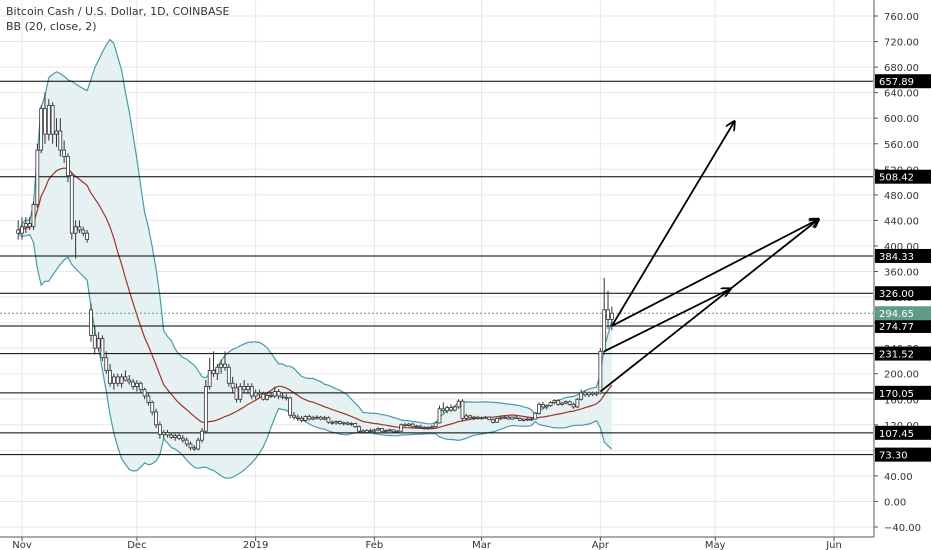 The height and width of the screenshot is (550, 932). What do you see at coordinates (666, 321) in the screenshot?
I see `projection-arrow` at bounding box center [666, 321].